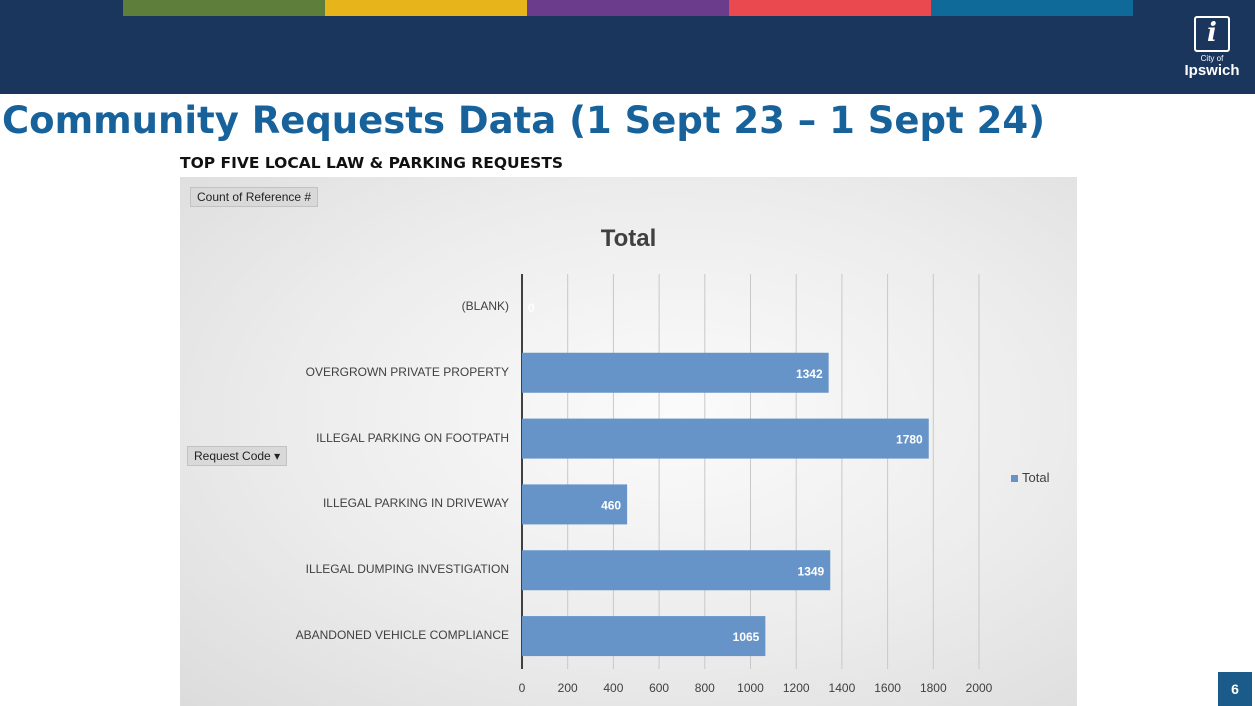 This screenshot has height=706, width=1255. I want to click on x-tick-label: 1400, so click(842, 688).